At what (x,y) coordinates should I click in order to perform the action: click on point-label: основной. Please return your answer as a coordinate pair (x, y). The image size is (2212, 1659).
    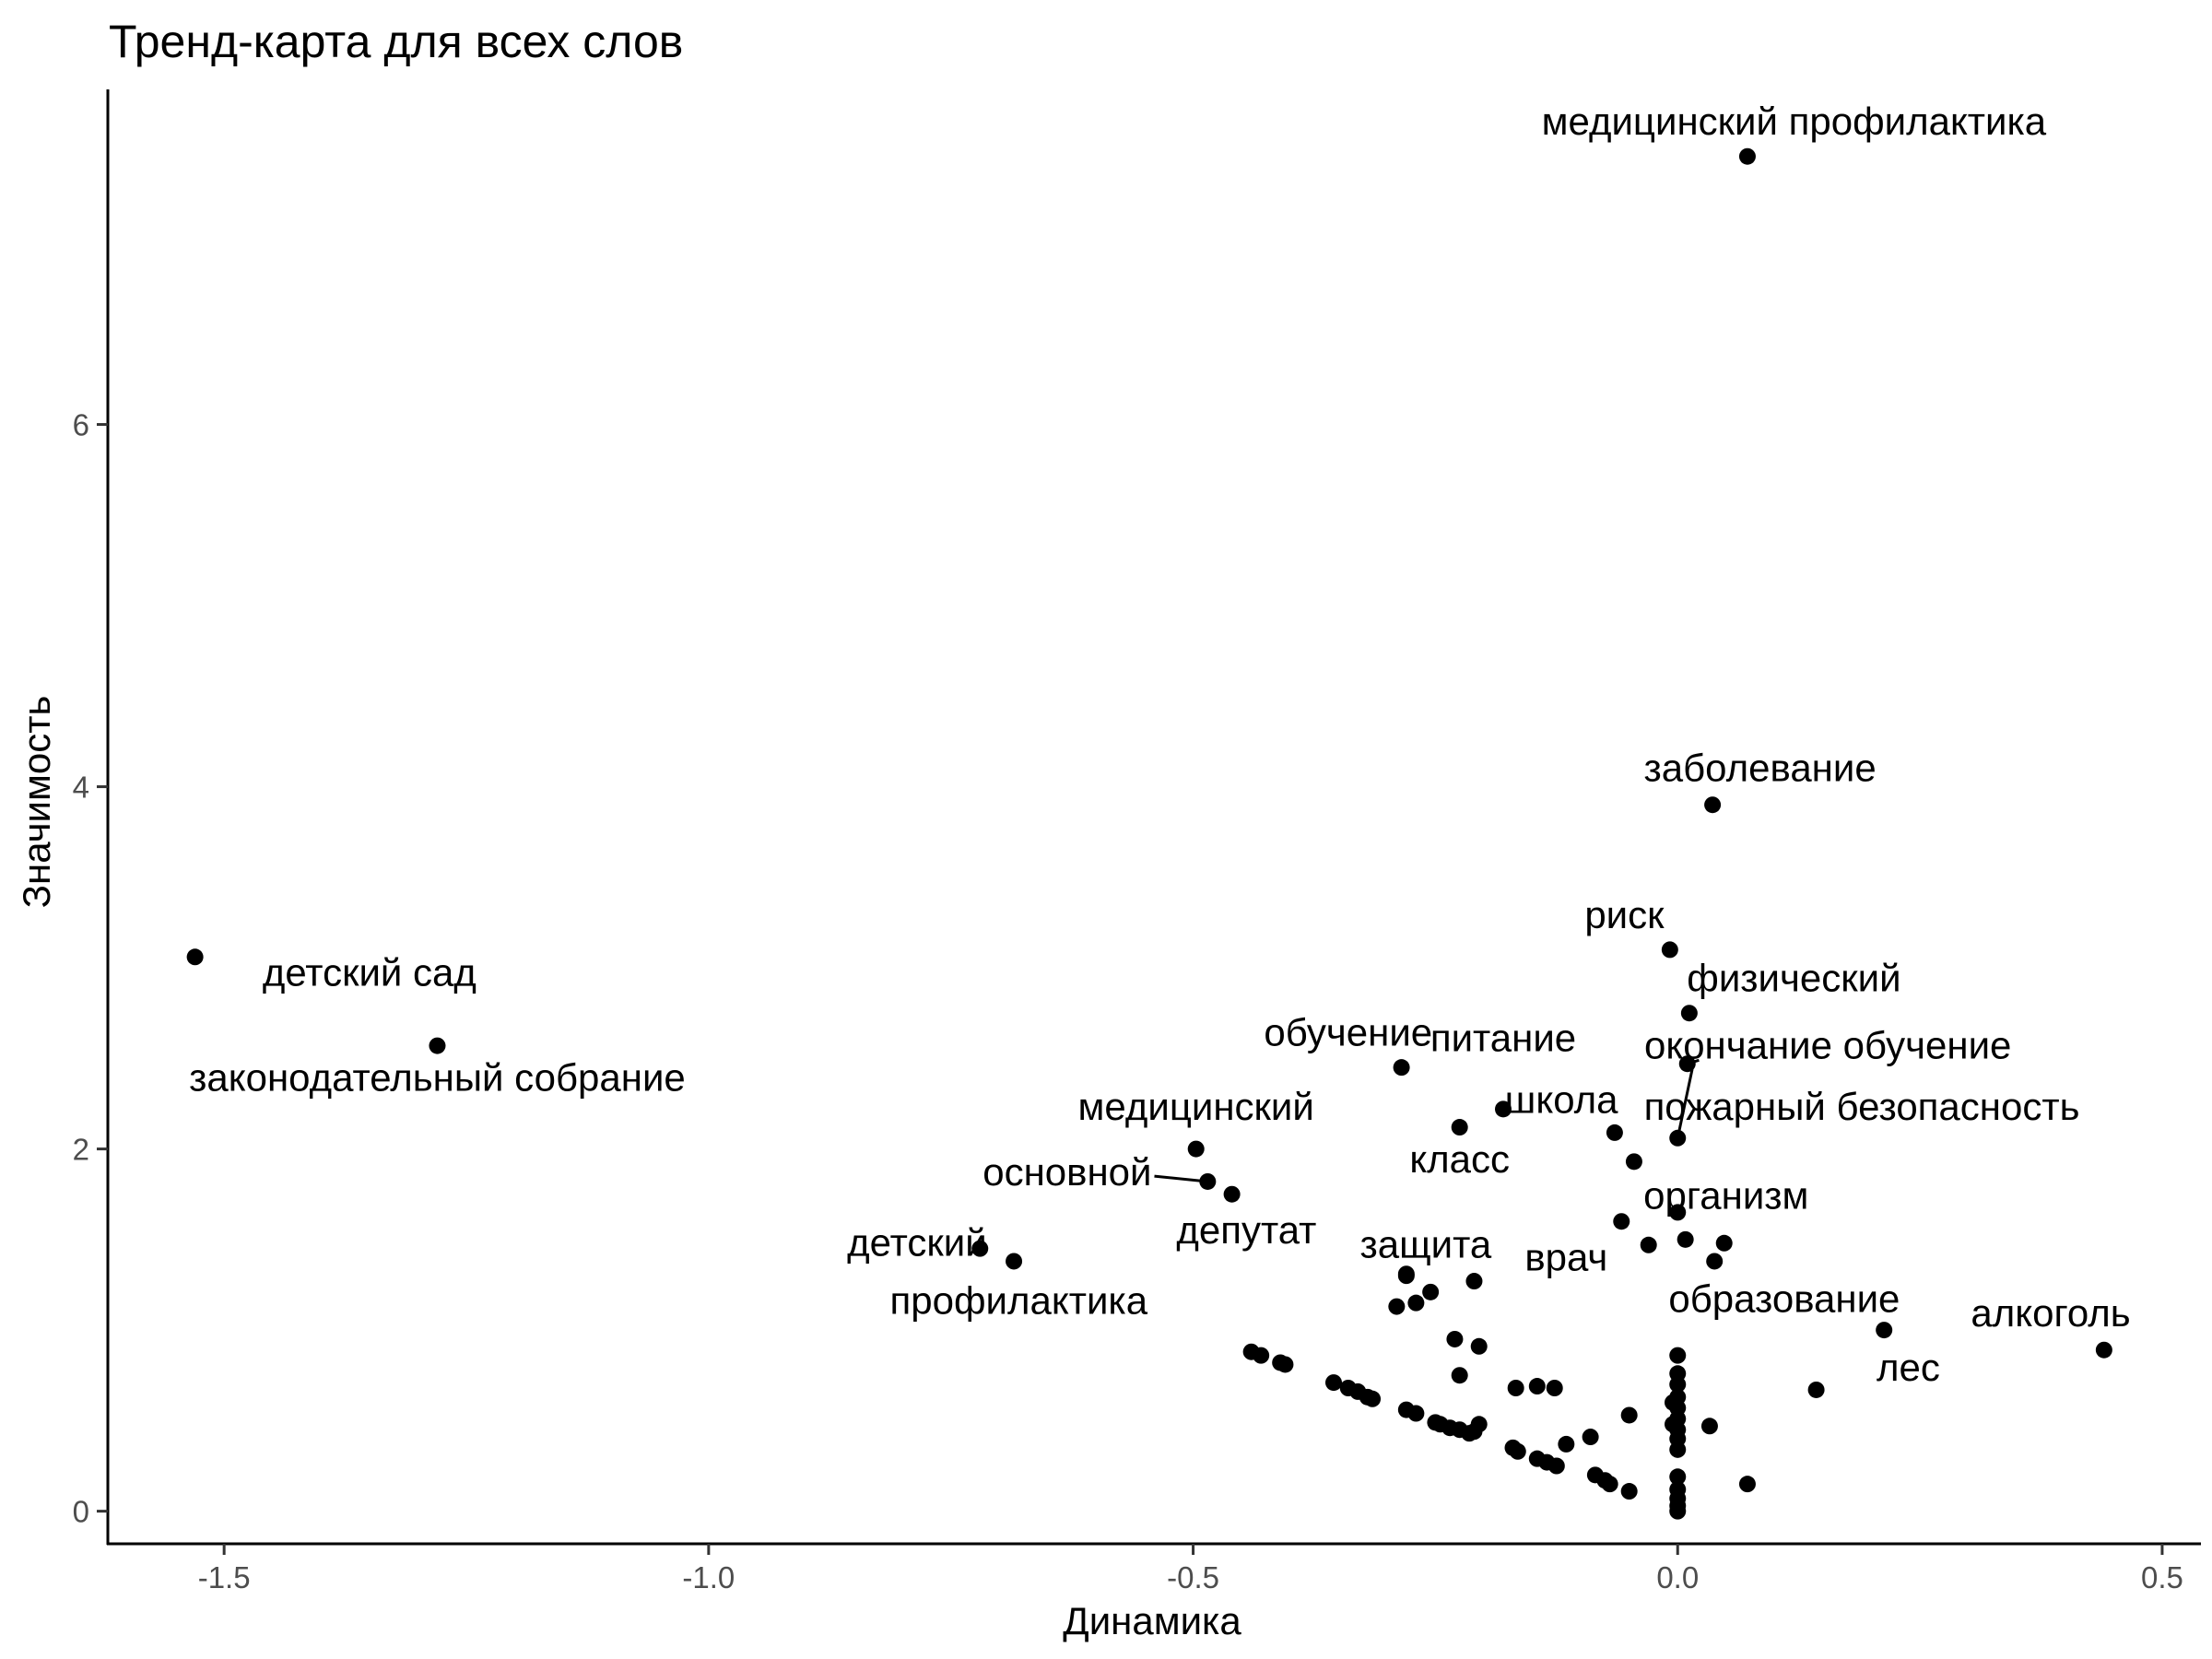
    Looking at the image, I should click on (1066, 1172).